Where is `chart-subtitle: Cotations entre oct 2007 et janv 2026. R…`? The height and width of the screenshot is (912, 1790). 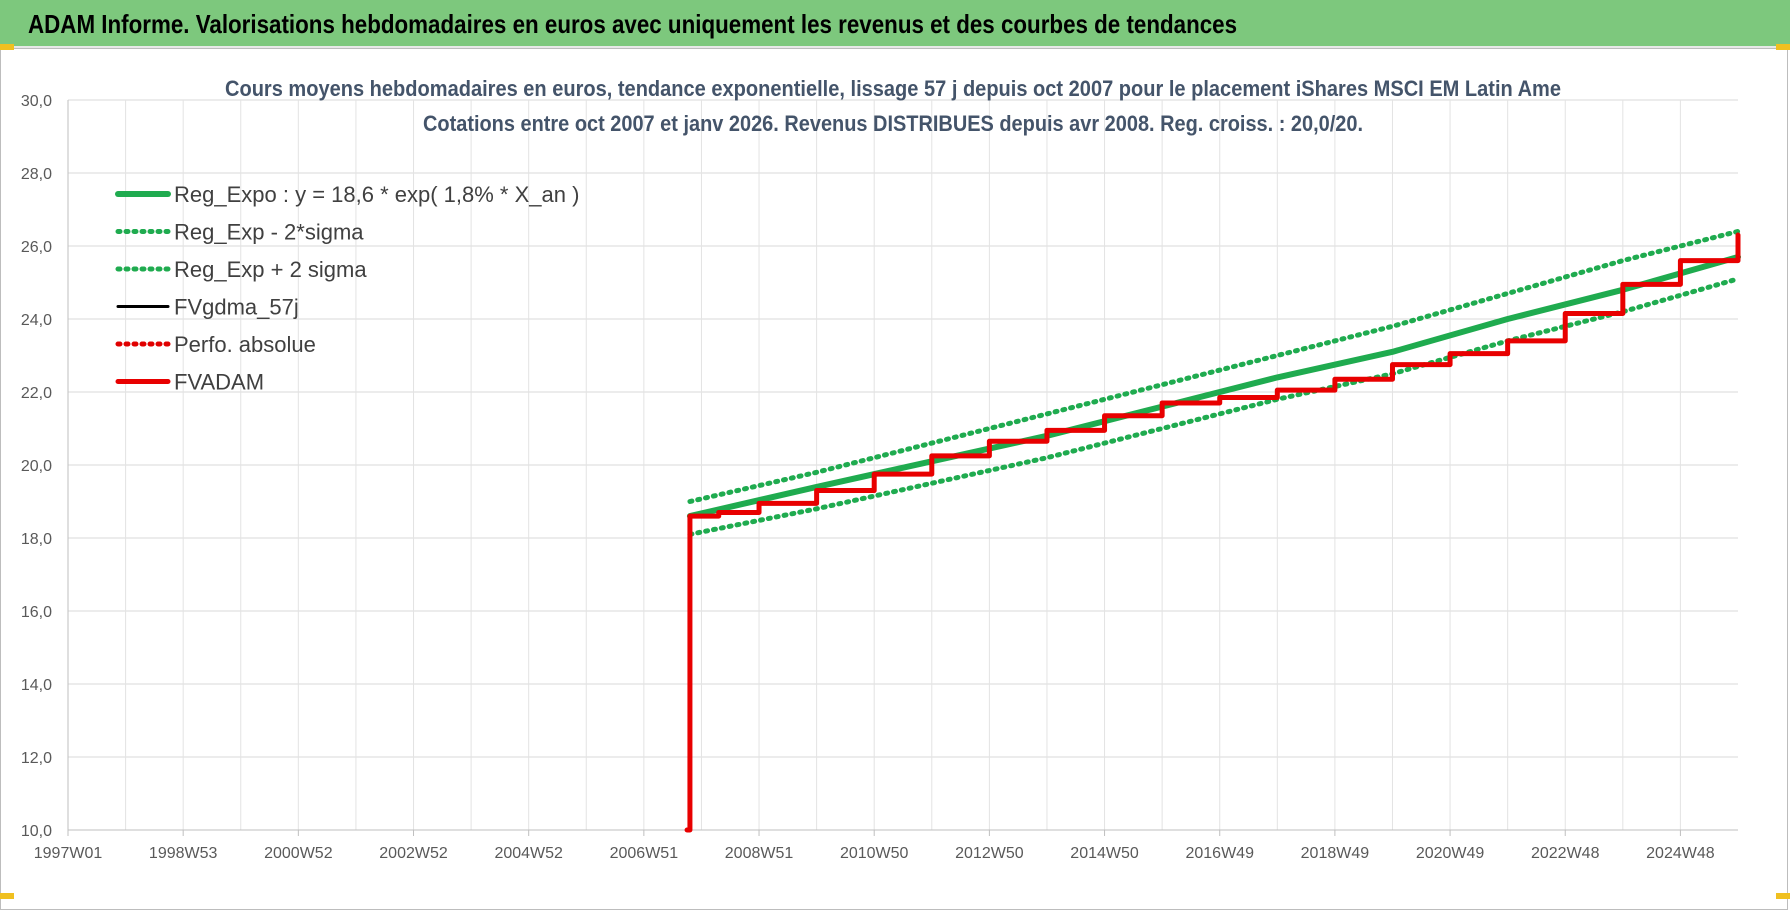
chart-subtitle: Cotations entre oct 2007 et janv 2026. R… is located at coordinates (893, 123).